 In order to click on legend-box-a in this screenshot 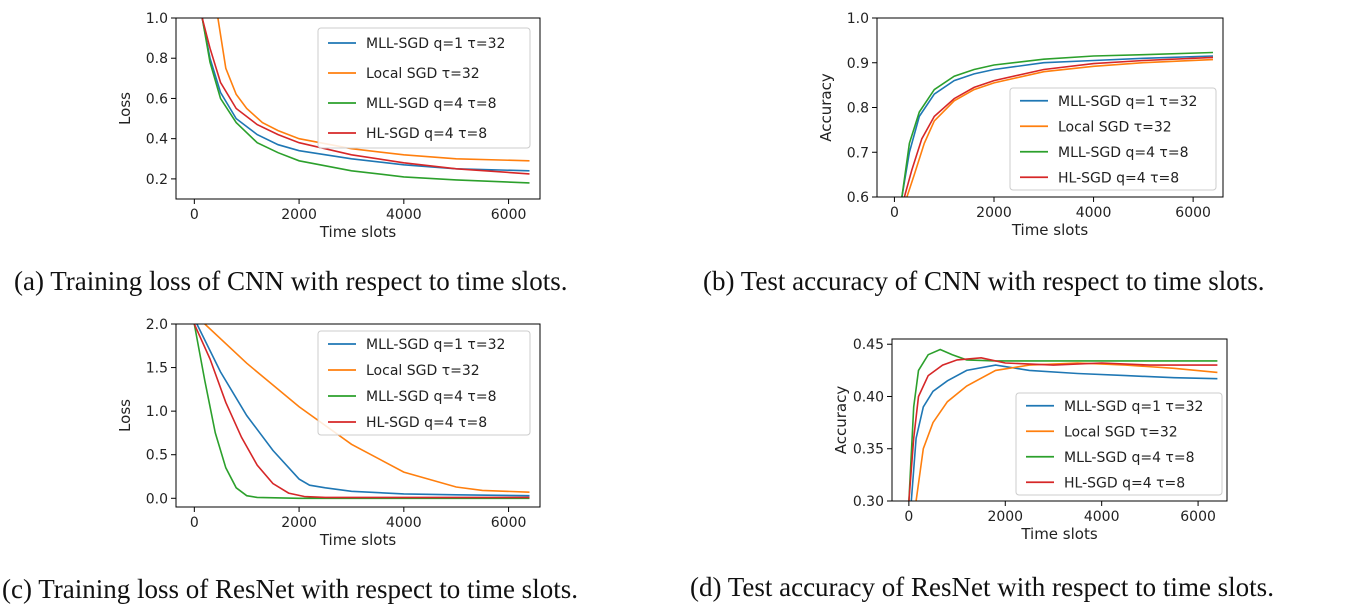, I will do `click(424, 88)`.